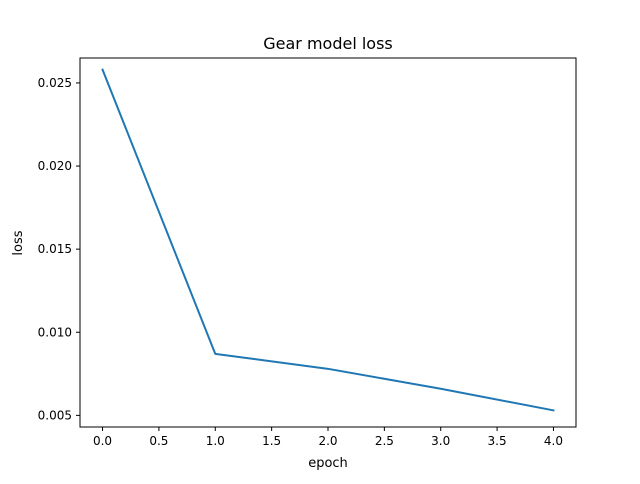 Image resolution: width=640 pixels, height=484 pixels. Describe the element at coordinates (328, 463) in the screenshot. I see `x-axis-label: epoch` at that location.